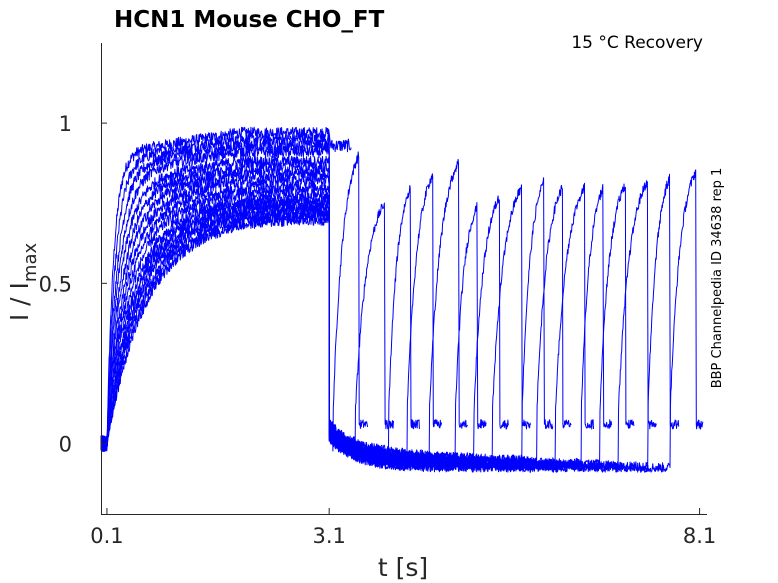 The height and width of the screenshot is (583, 778). What do you see at coordinates (328, 536) in the screenshot?
I see `x-tick-label: 3.1` at bounding box center [328, 536].